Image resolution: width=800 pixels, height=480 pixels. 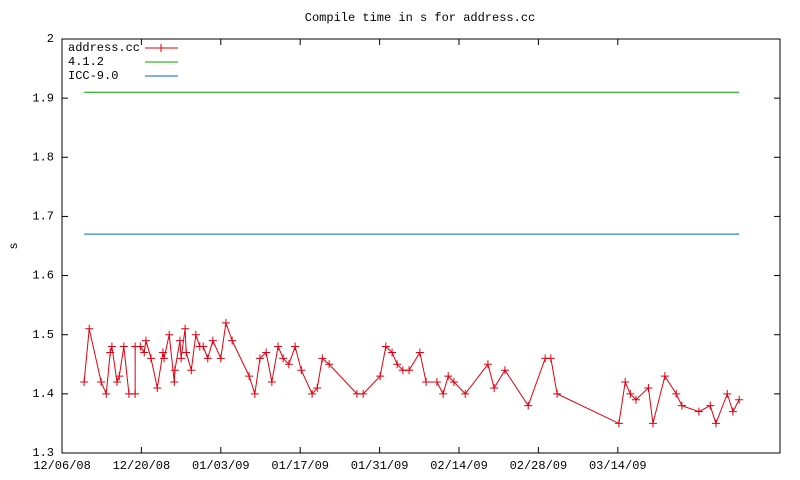 What do you see at coordinates (62, 466) in the screenshot?
I see `x-tick-label: 12/06/08` at bounding box center [62, 466].